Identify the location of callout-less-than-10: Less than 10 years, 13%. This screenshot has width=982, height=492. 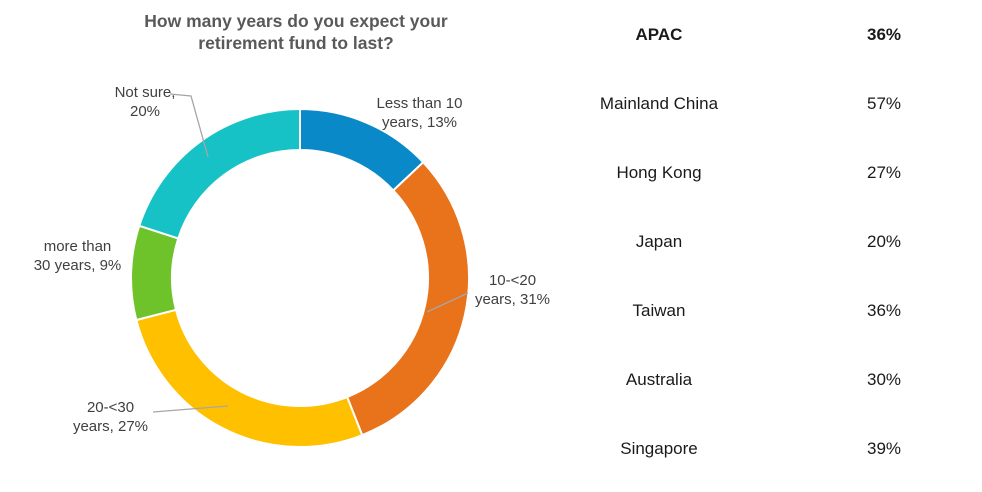
(419, 113).